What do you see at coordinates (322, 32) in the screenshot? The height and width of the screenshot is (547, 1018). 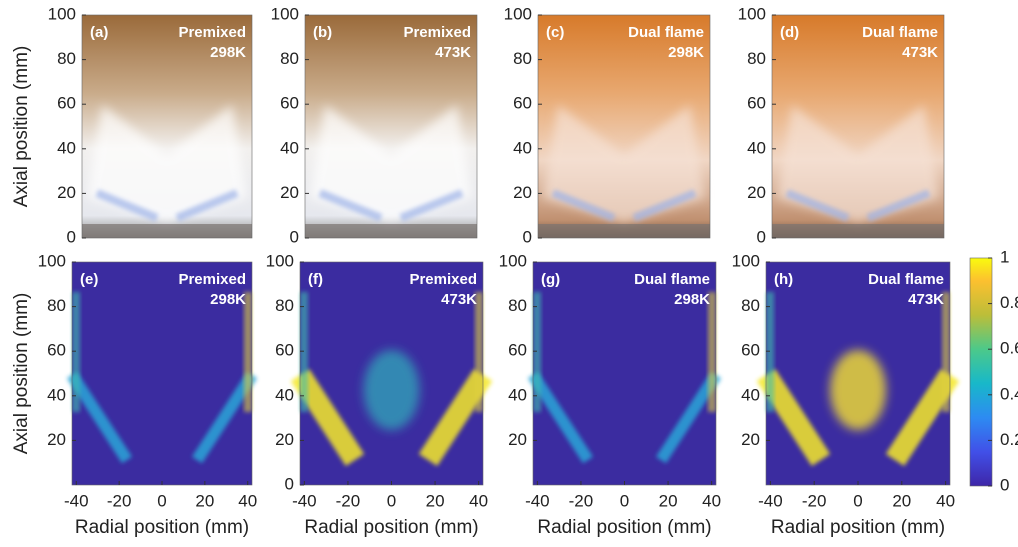 I see `panel-label: (b)` at bounding box center [322, 32].